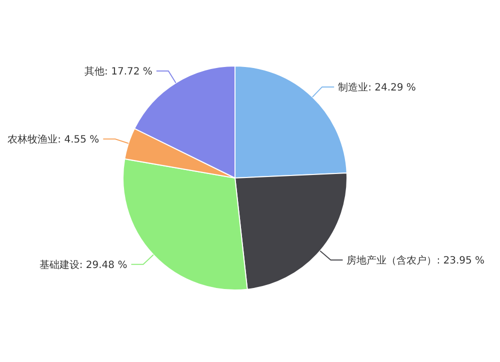 This screenshot has height=362, width=500. What do you see at coordinates (415, 260) in the screenshot?
I see `slice-label: 房地产业（含农户）: 23.95 %` at bounding box center [415, 260].